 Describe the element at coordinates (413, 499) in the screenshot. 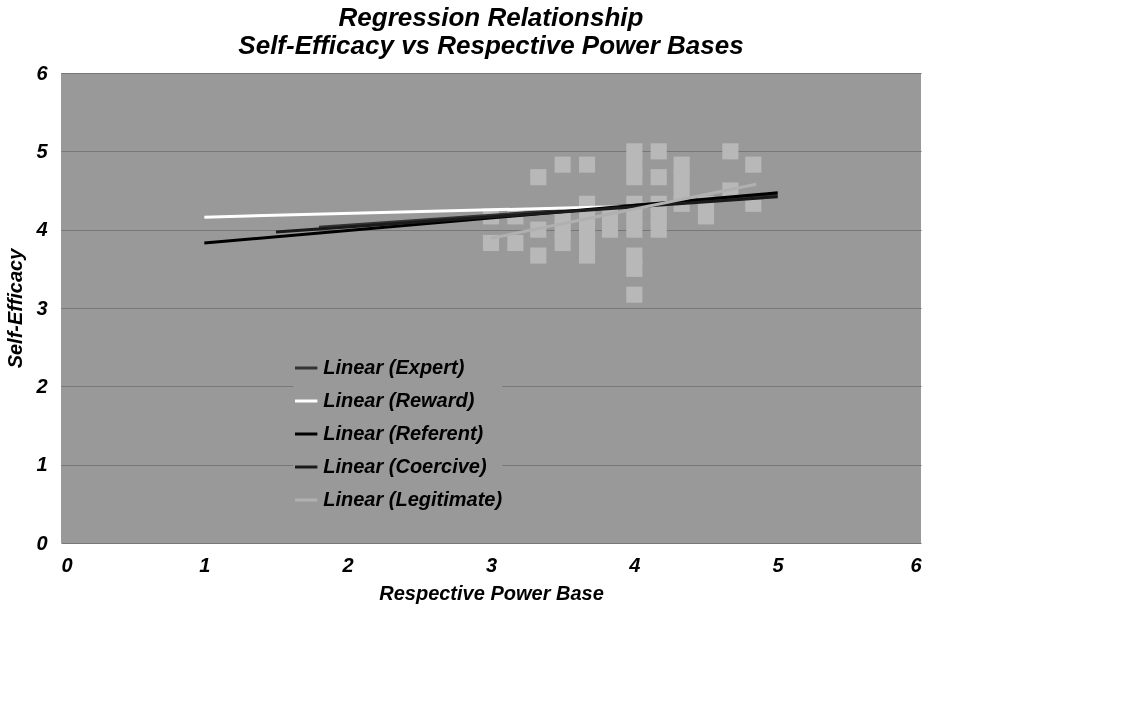

I see `legend-label: Linear (Legitimate)` at that location.